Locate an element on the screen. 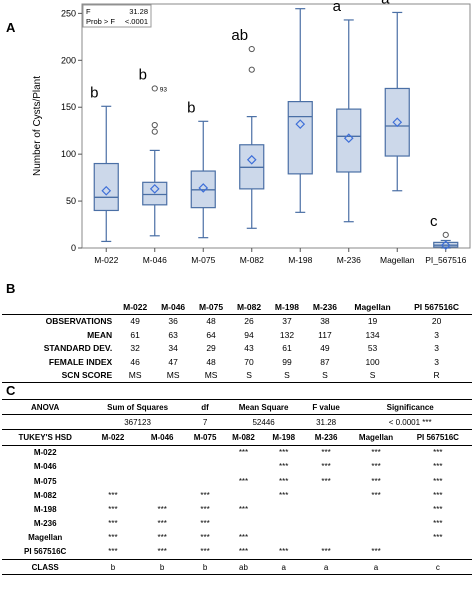 The image size is (474, 611). group-letter: c is located at coordinates (434, 221).